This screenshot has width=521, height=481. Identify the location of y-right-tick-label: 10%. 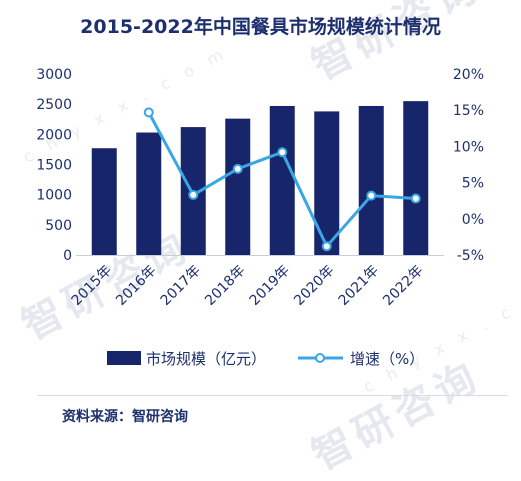
(468, 147).